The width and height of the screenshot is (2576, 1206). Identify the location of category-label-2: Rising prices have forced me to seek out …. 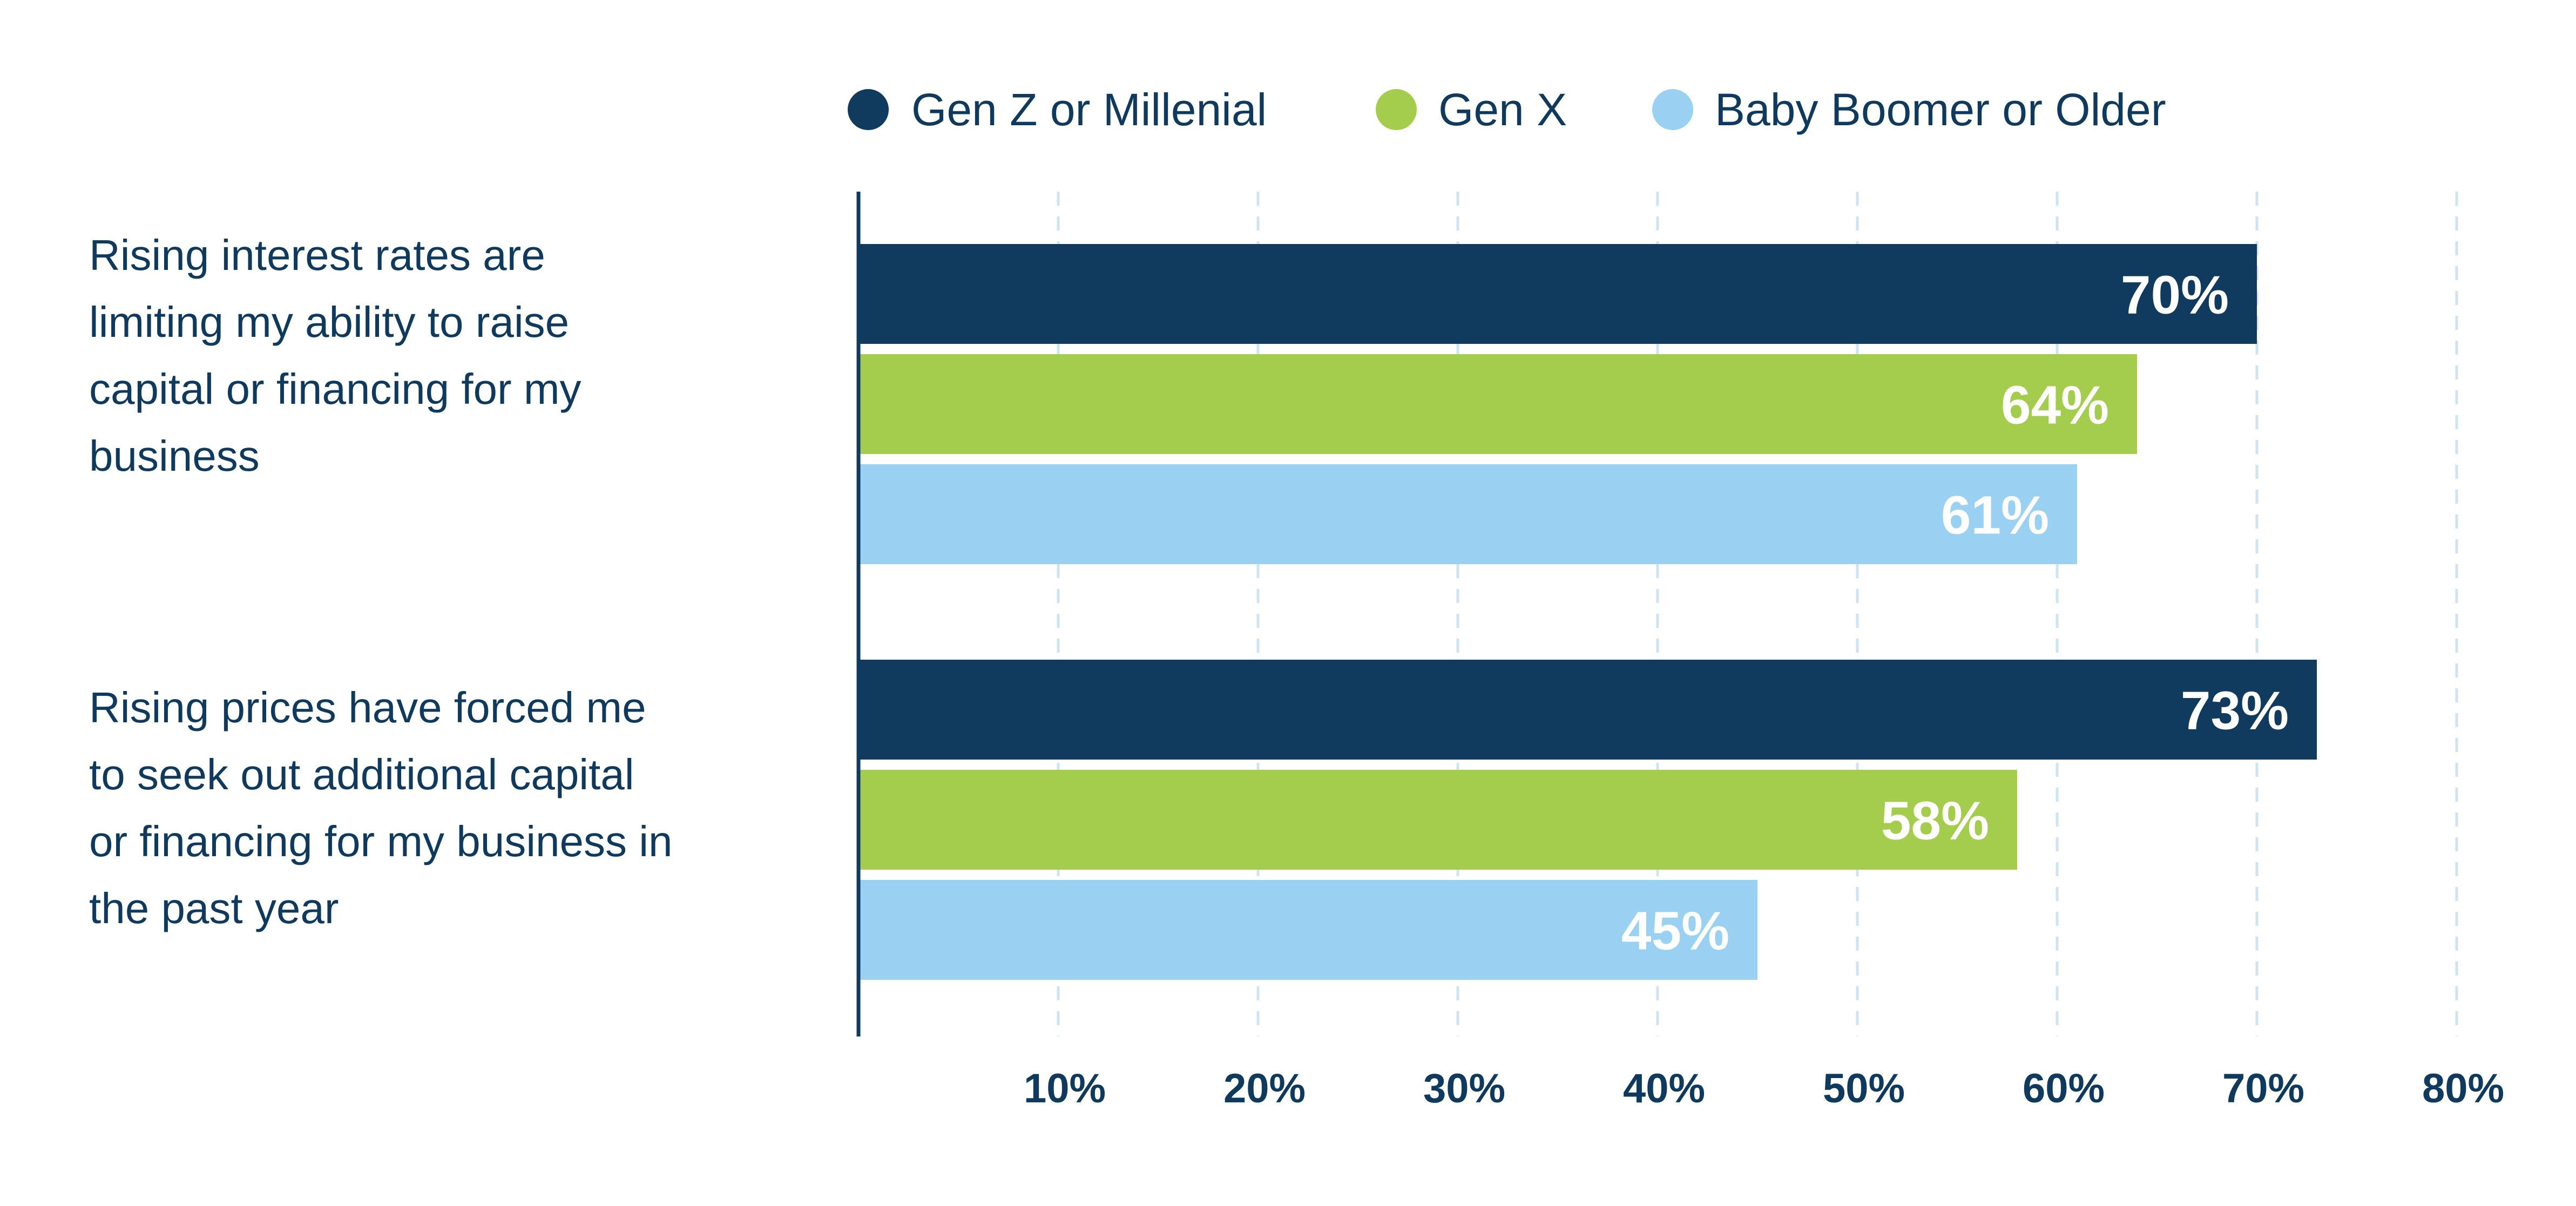
(381, 807).